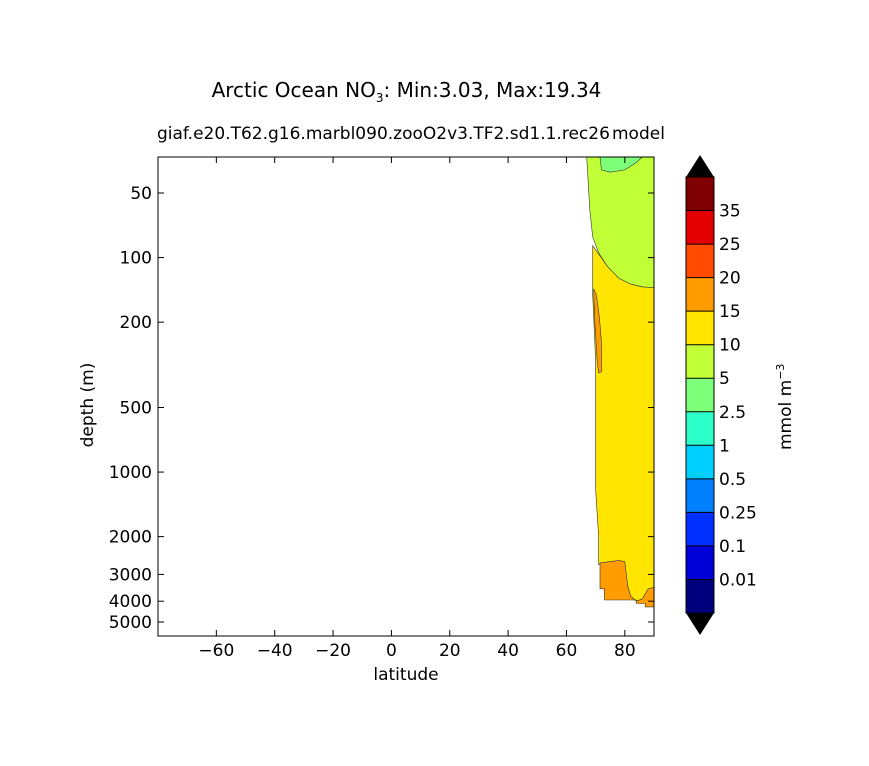 The height and width of the screenshot is (766, 869). What do you see at coordinates (730, 312) in the screenshot?
I see `colorbar-tick-label: 15` at bounding box center [730, 312].